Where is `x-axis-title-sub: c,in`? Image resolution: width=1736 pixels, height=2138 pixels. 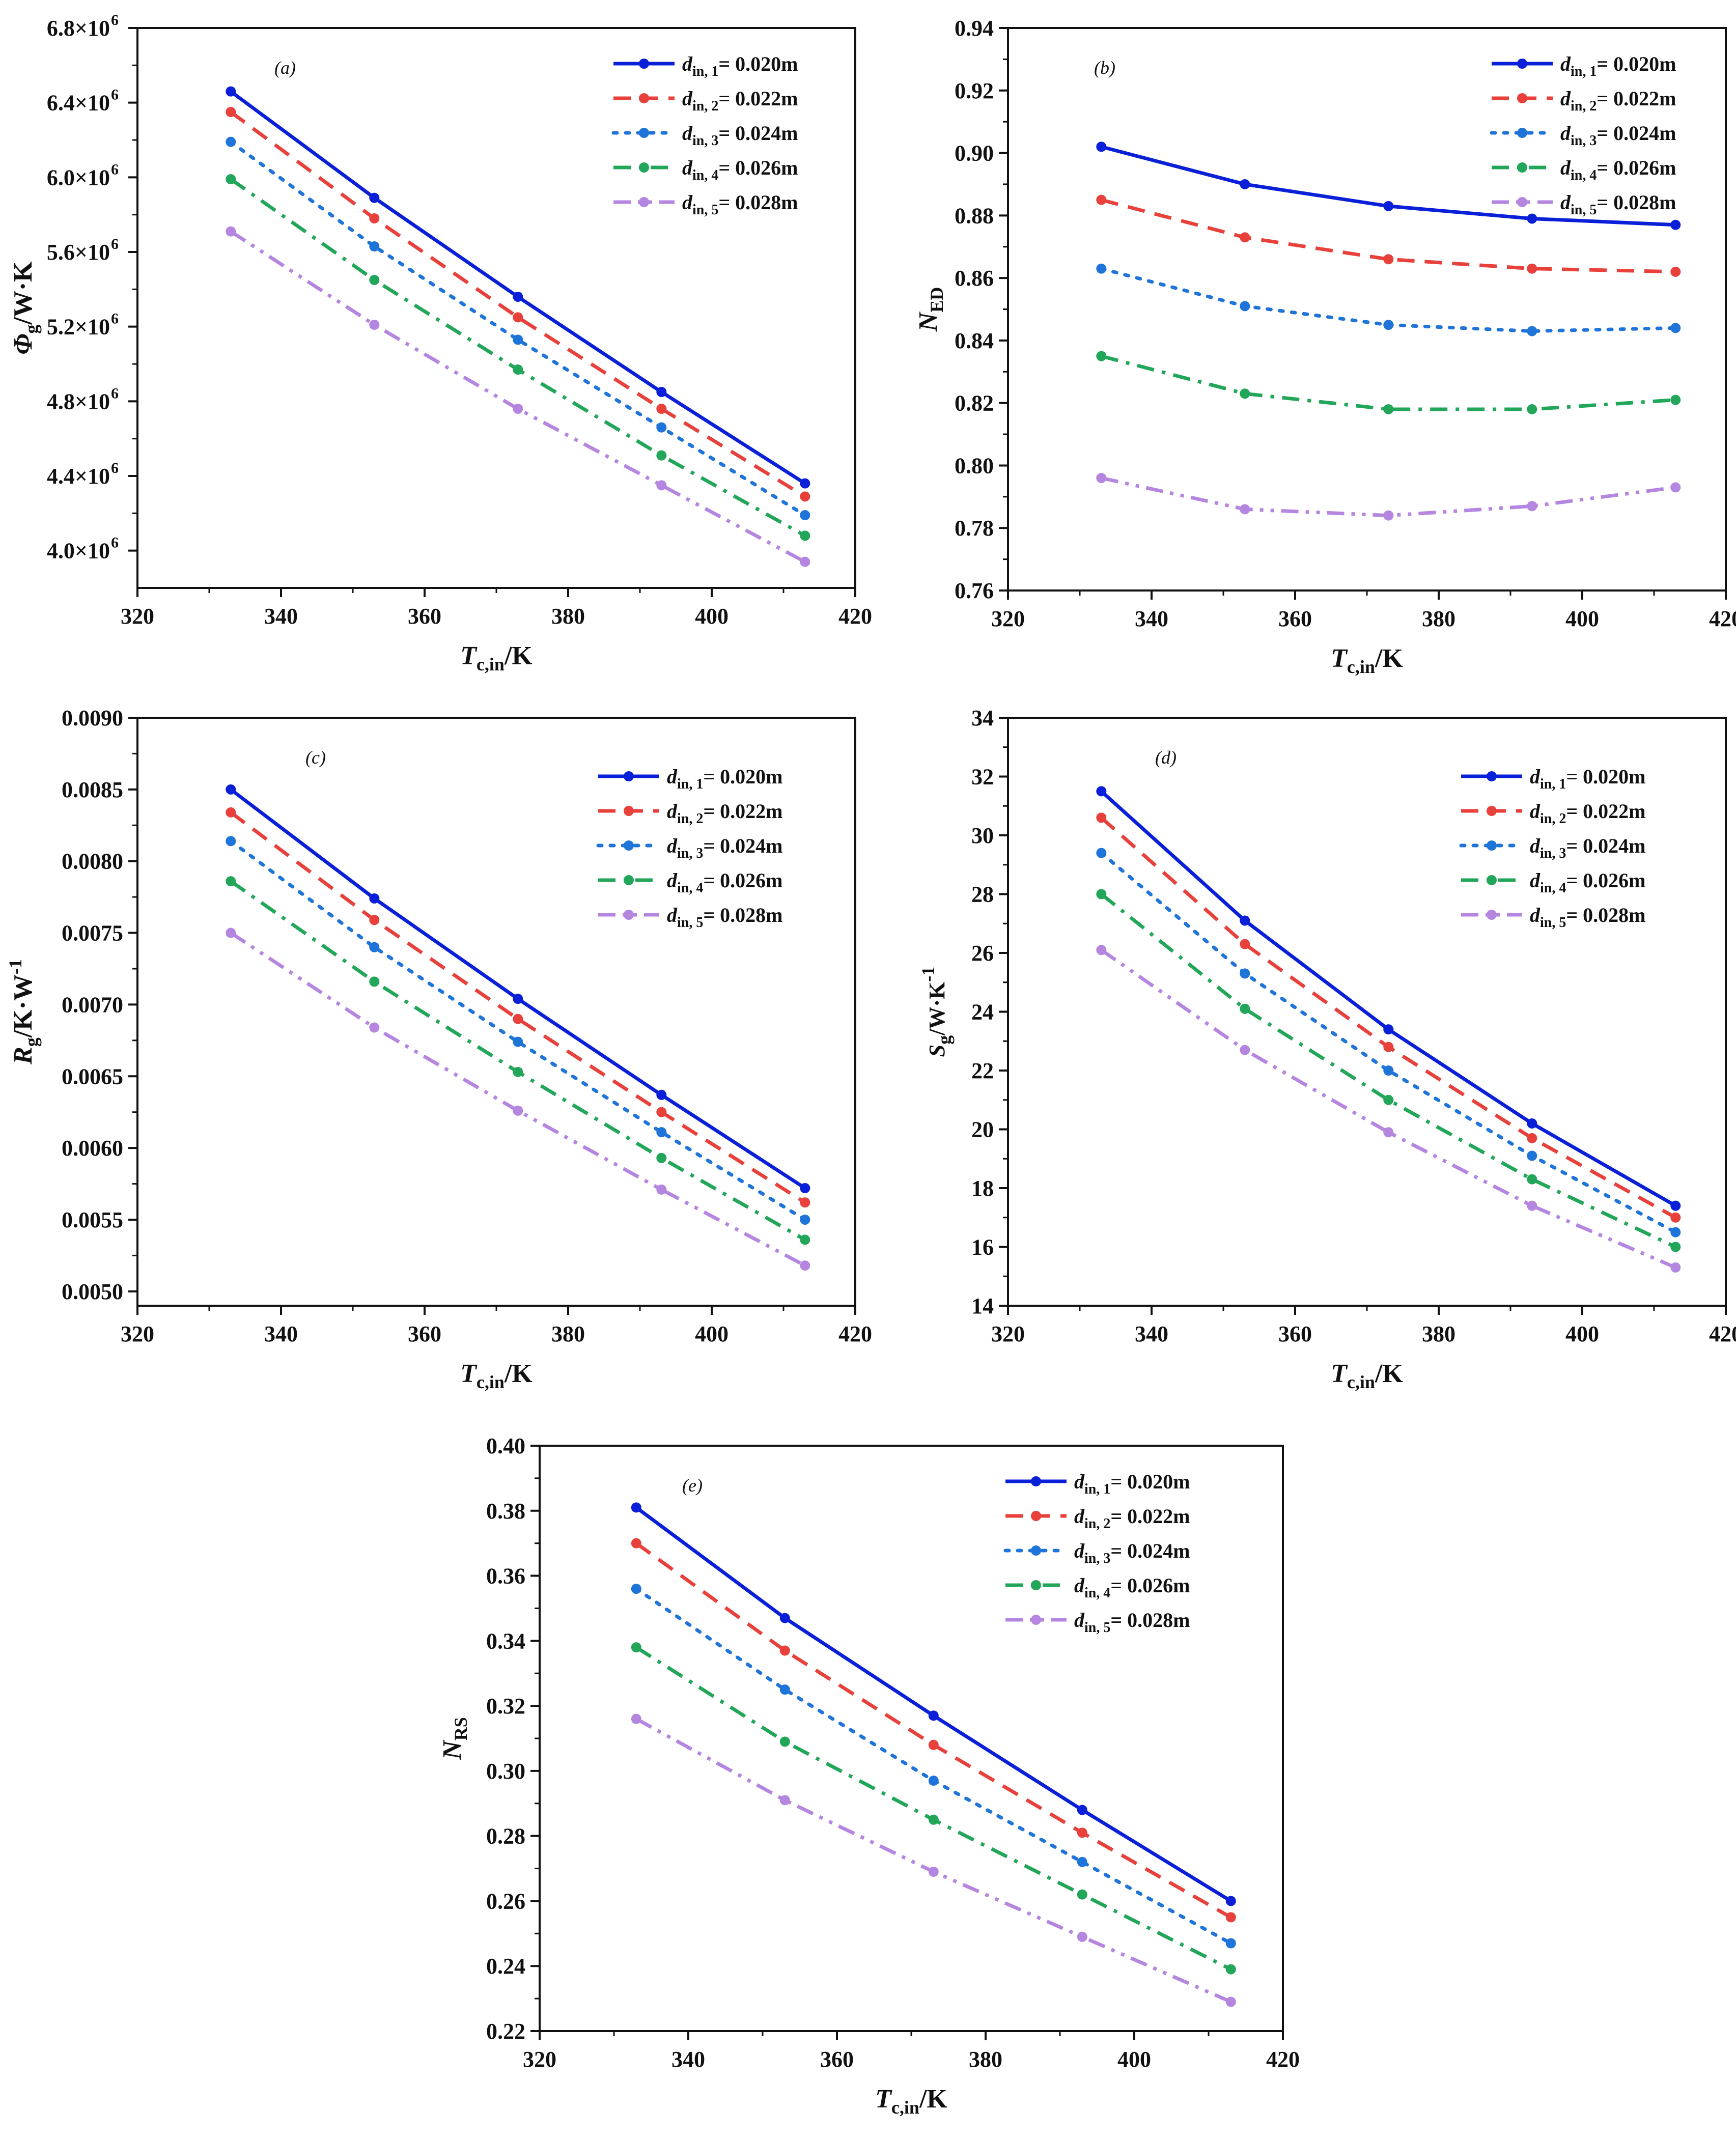
x-axis-title-sub: c,in is located at coordinates (491, 1382).